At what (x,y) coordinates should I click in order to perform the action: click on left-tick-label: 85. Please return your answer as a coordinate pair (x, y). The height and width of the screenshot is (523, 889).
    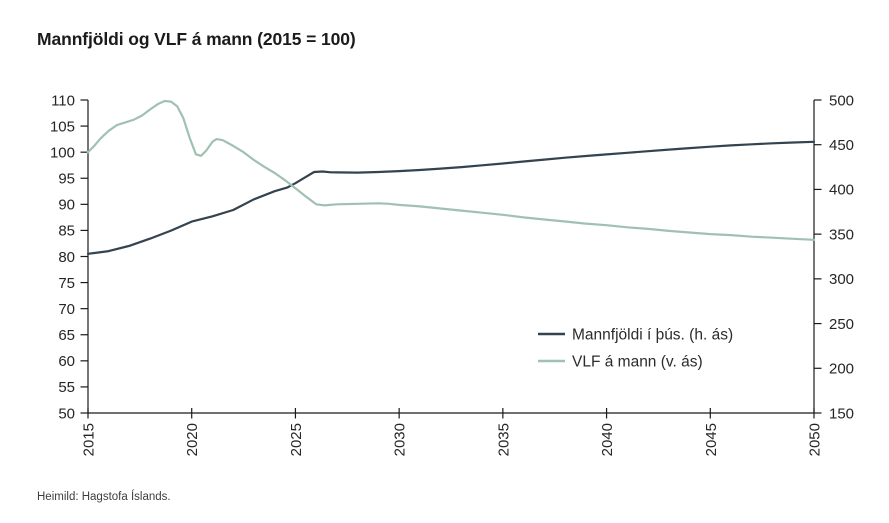
    Looking at the image, I should click on (66, 231).